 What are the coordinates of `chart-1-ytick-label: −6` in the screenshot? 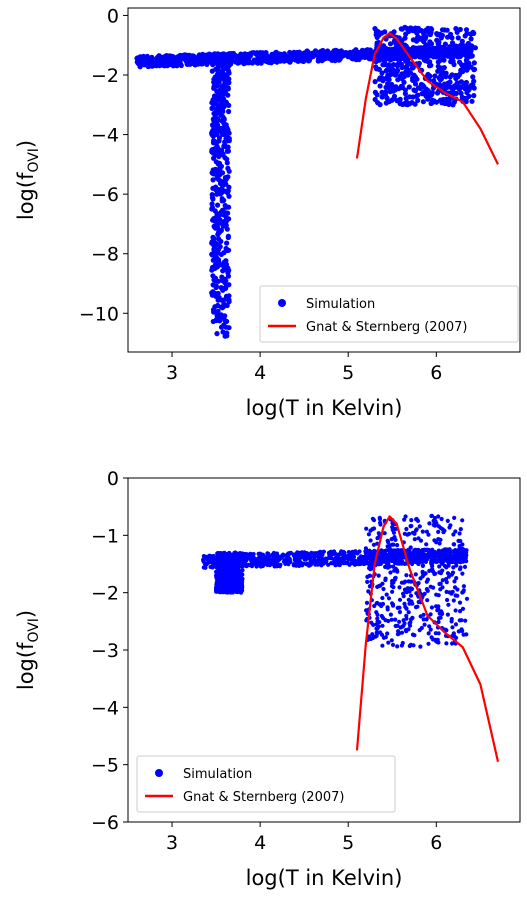 It's located at (105, 823).